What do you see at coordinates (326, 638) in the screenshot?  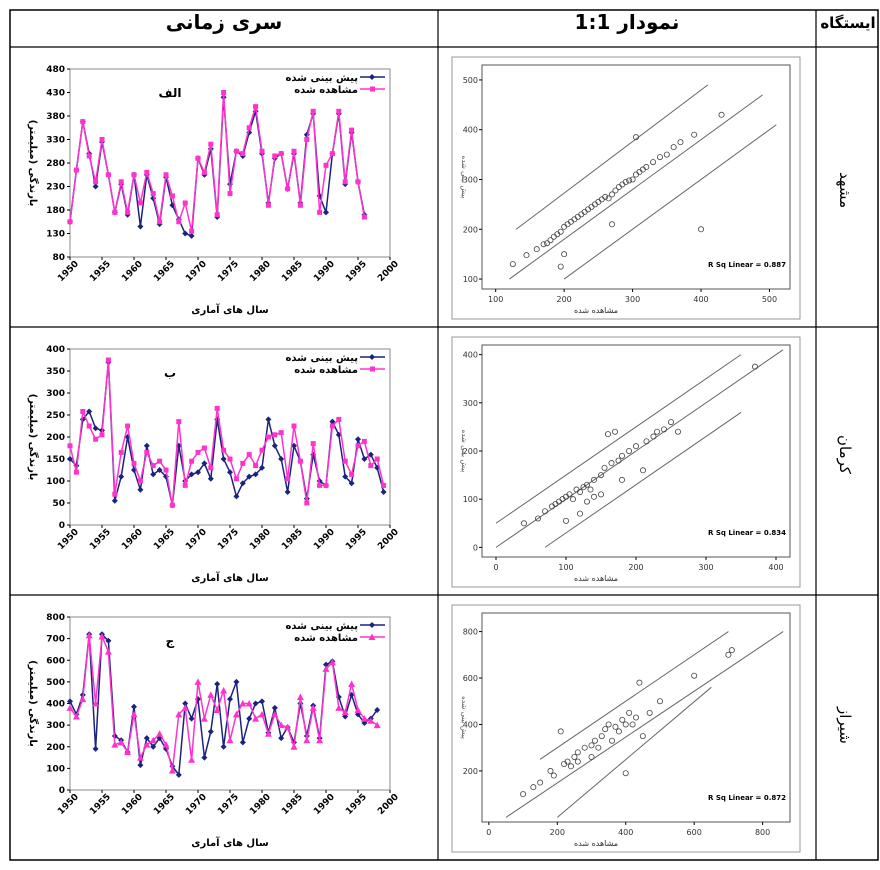 I see `legend-label: مشاهده شده` at bounding box center [326, 638].